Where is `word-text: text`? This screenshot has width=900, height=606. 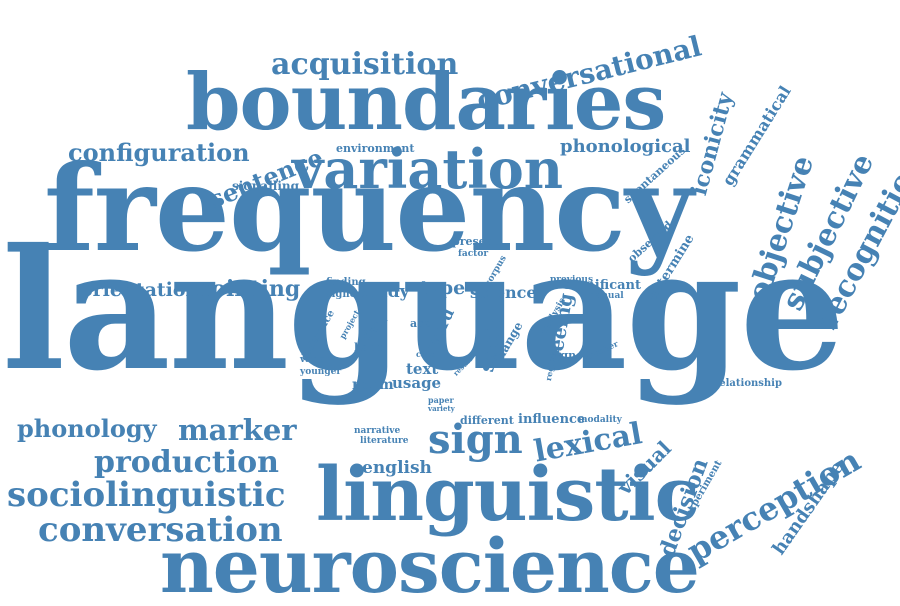
word-text: text is located at coordinates (422, 369).